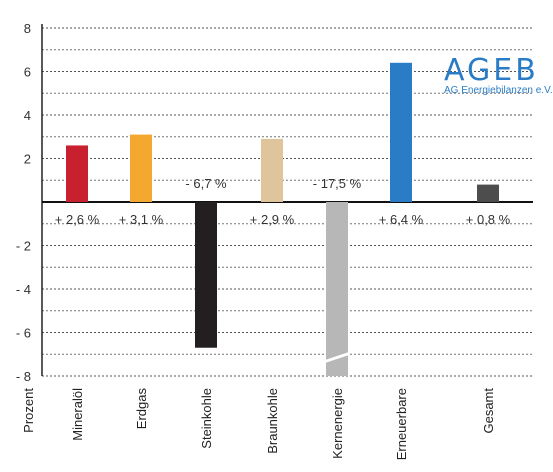 This screenshot has height=472, width=553. I want to click on y-tick-label: - 8, so click(23, 376).